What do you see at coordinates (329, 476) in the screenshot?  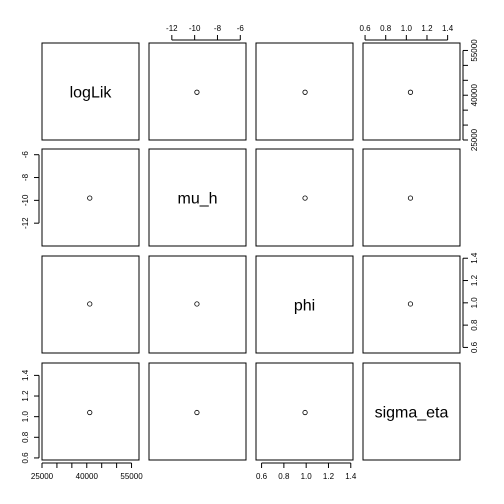 I see `tick-label-phi-bottom: 1.2` at bounding box center [329, 476].